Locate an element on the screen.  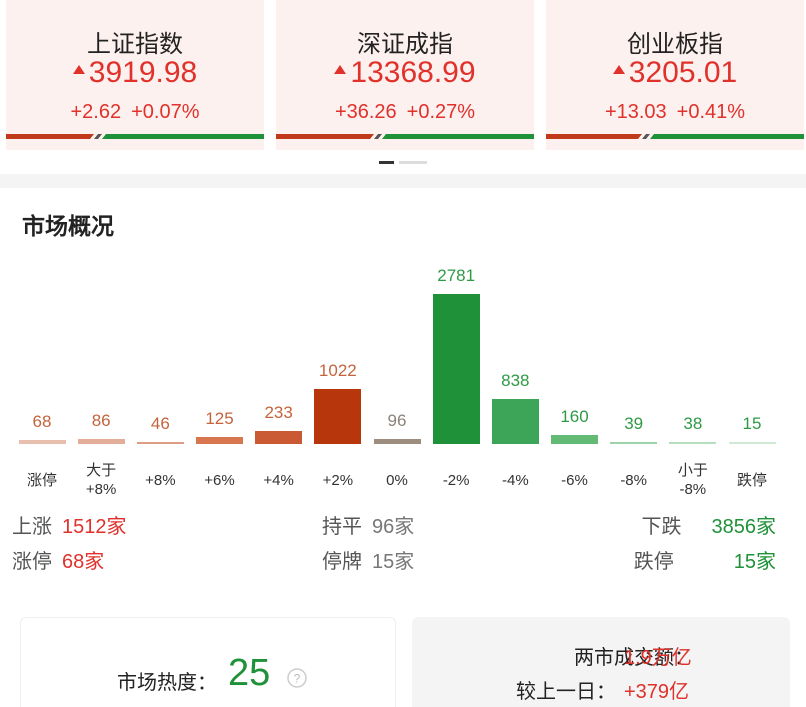
stat: 停牌 15家 is located at coordinates (368, 559).